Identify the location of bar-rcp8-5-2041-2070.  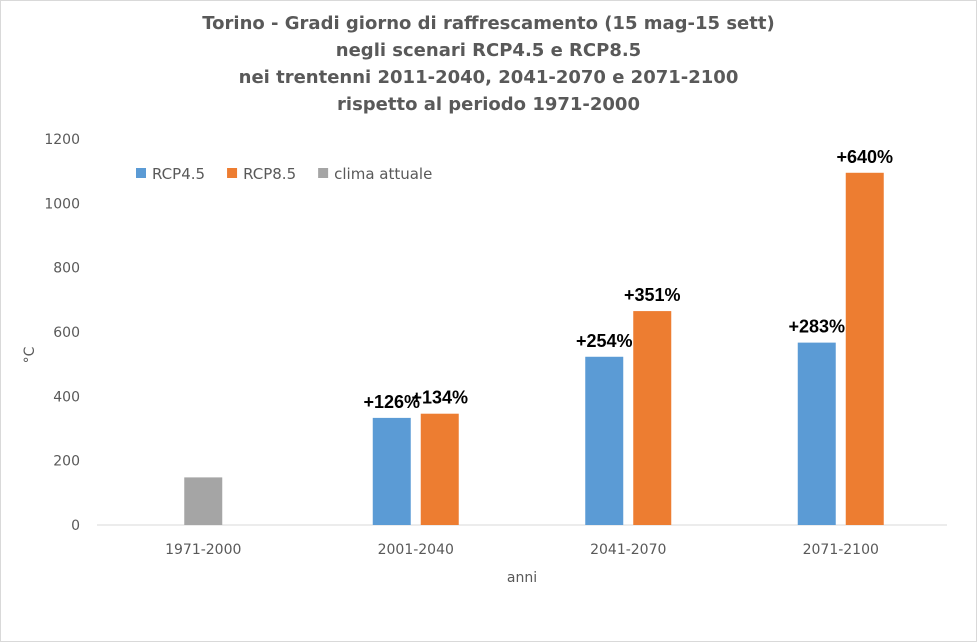
(652, 418).